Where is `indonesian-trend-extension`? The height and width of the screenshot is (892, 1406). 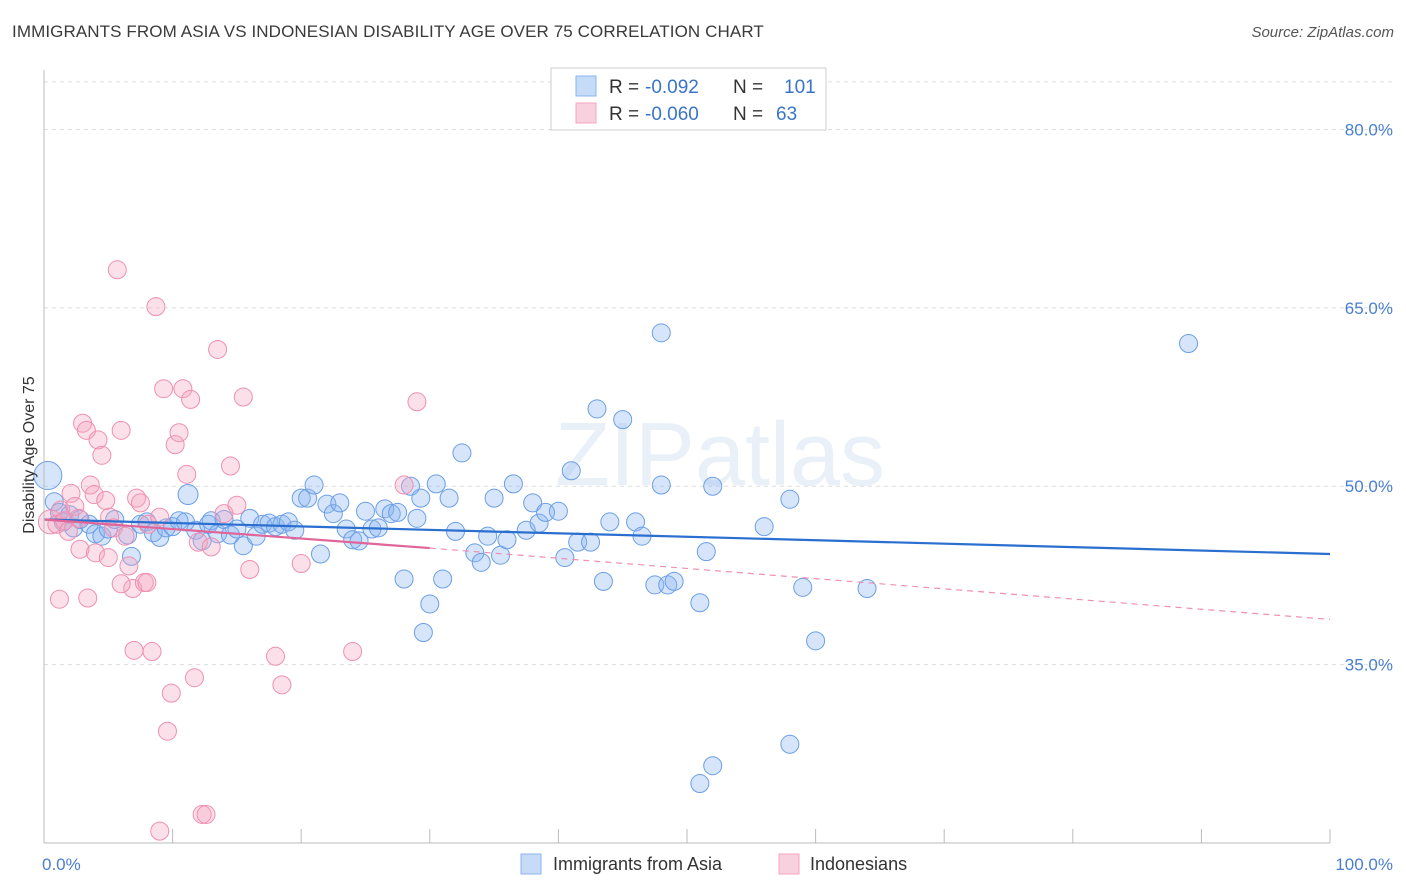
indonesian-trend-extension is located at coordinates (880, 584).